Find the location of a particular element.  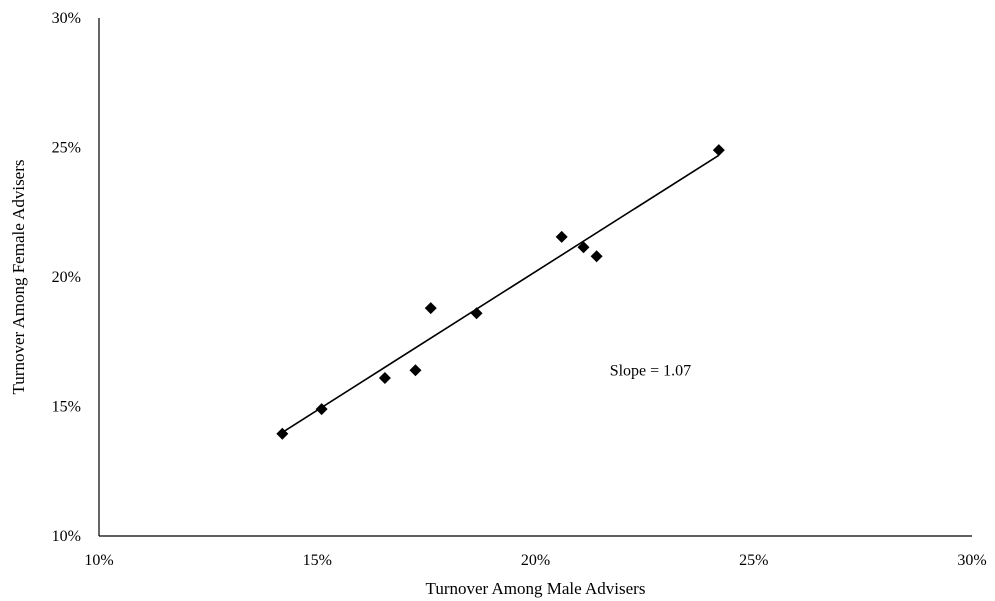

y-tick-label: 20% is located at coordinates (66, 277).